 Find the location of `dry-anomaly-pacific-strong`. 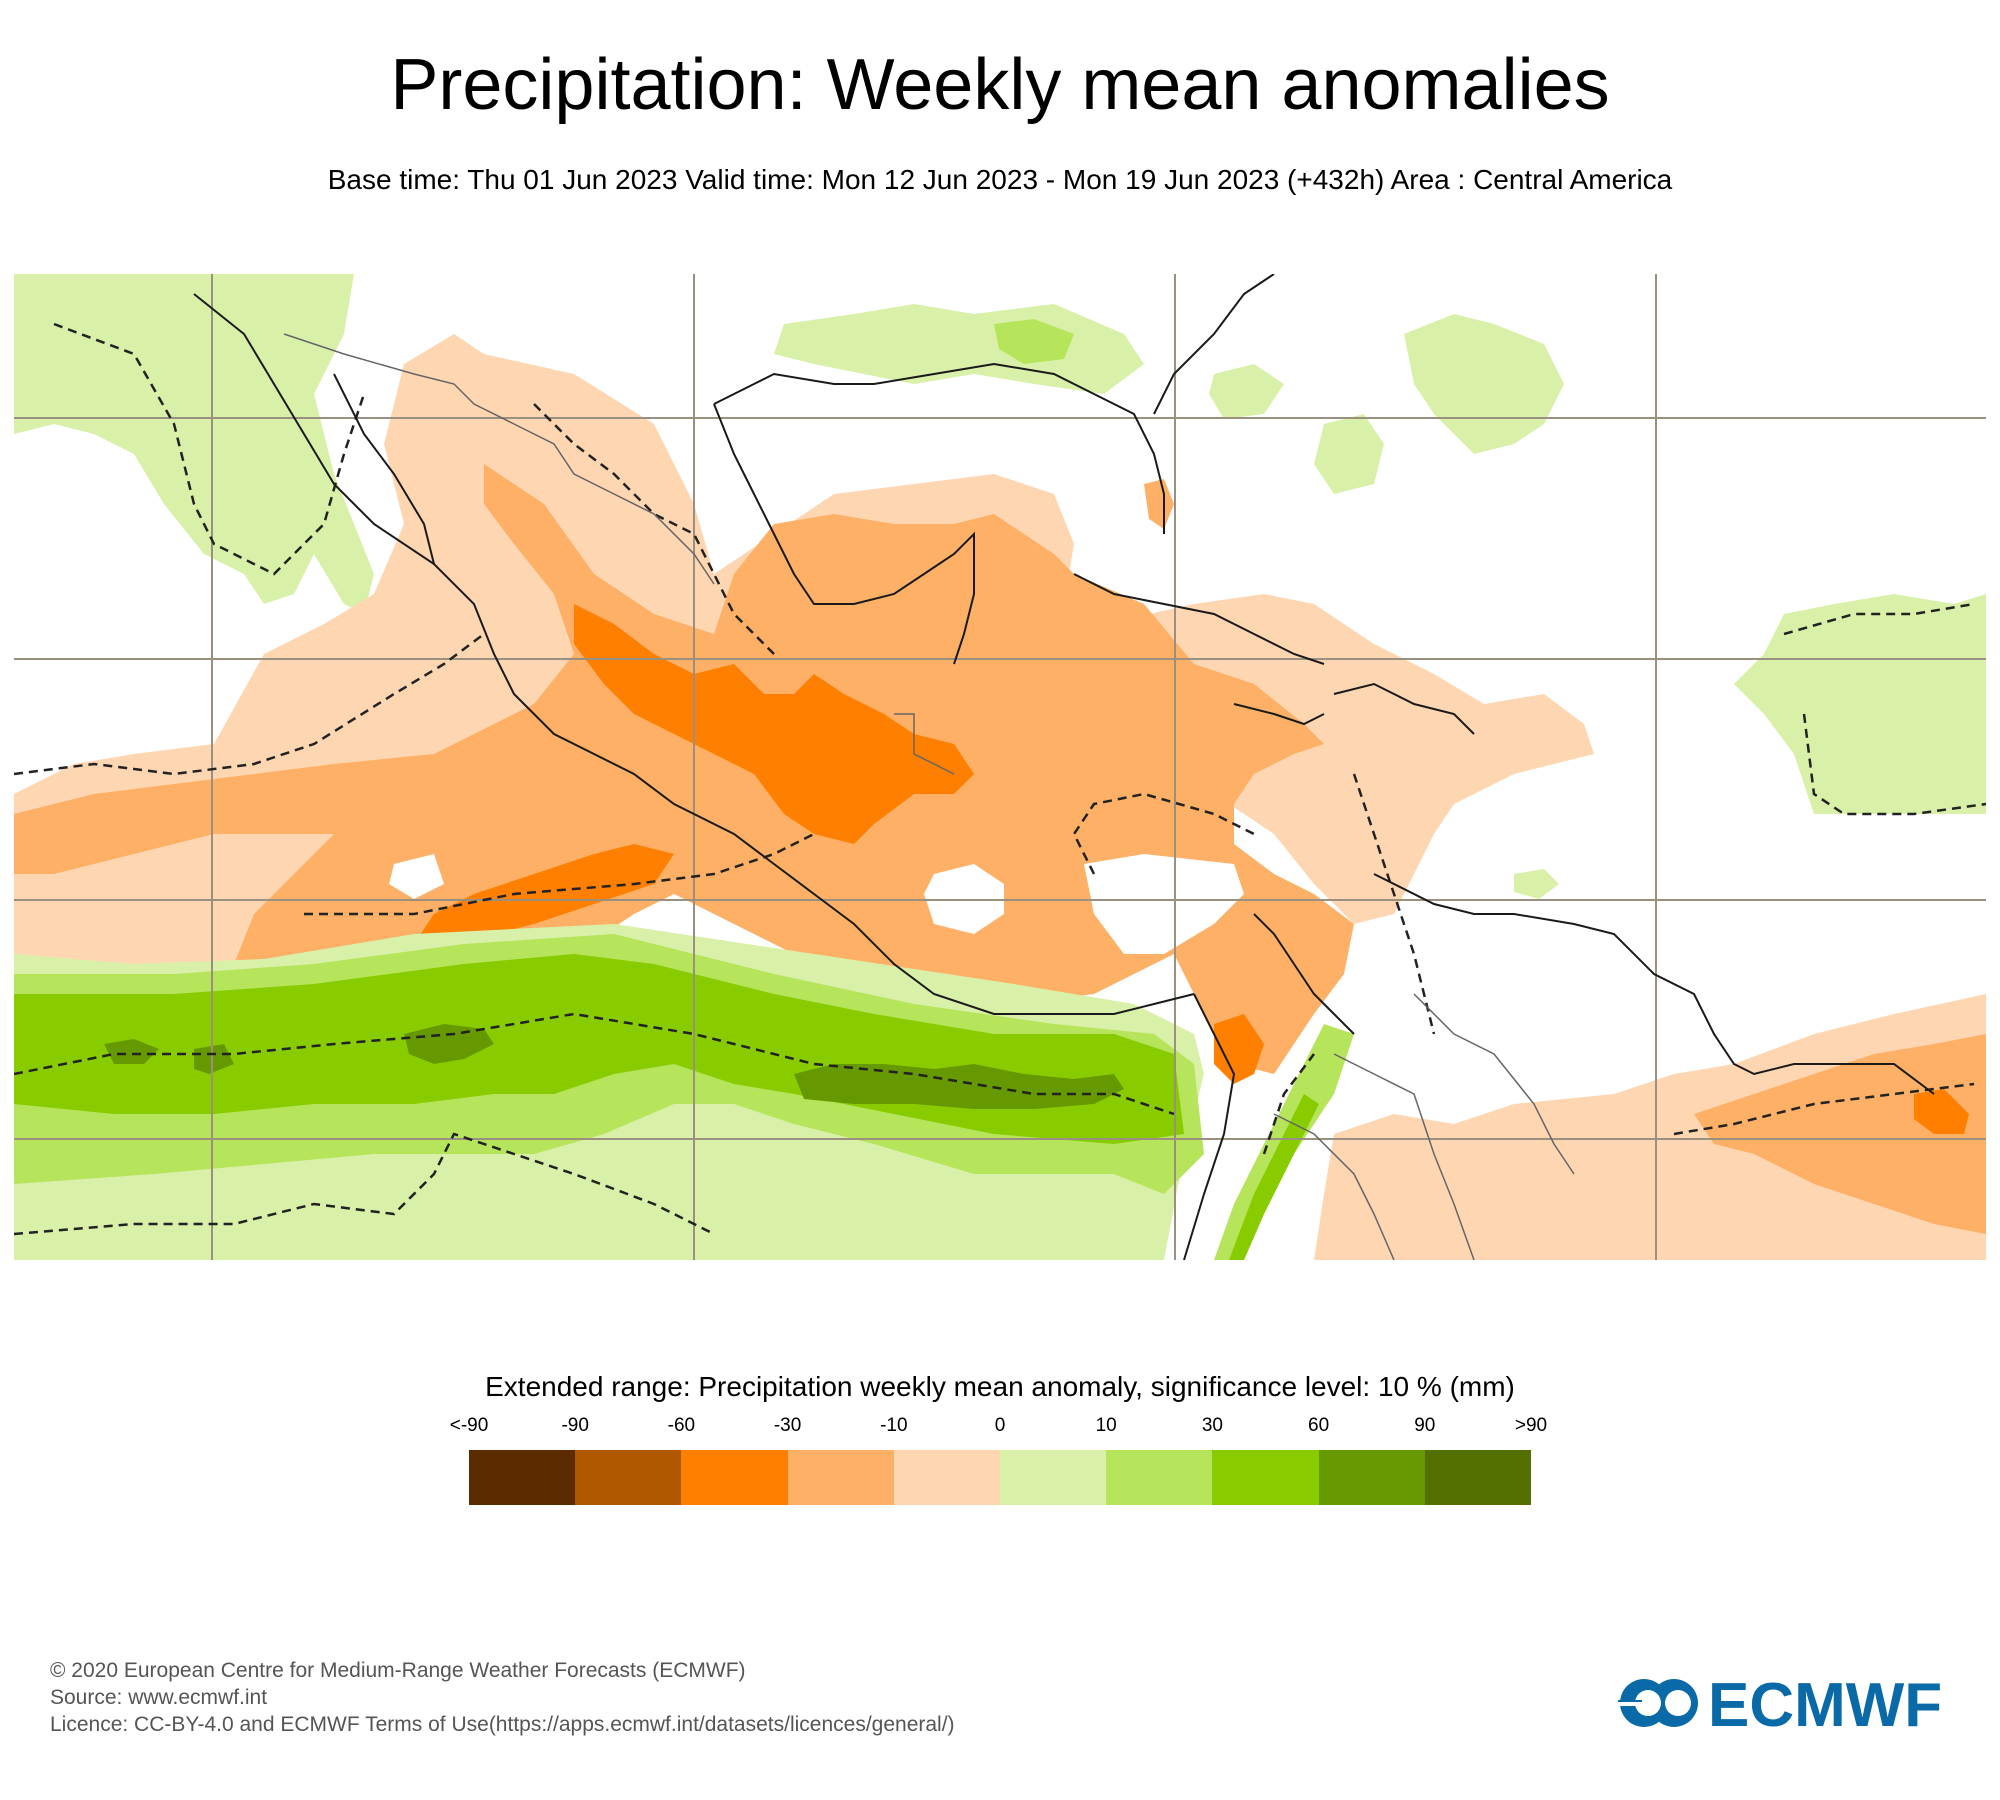

dry-anomaly-pacific-strong is located at coordinates (544, 894).